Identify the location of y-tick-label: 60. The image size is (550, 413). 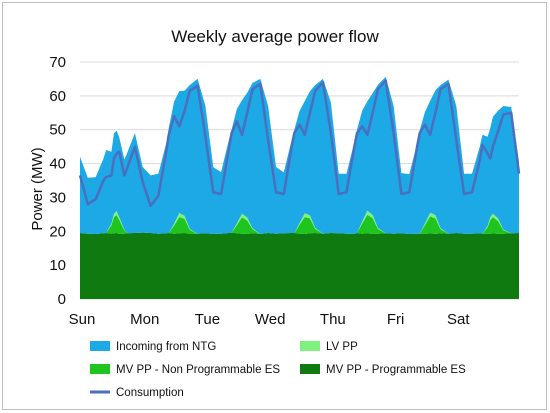
(57, 96).